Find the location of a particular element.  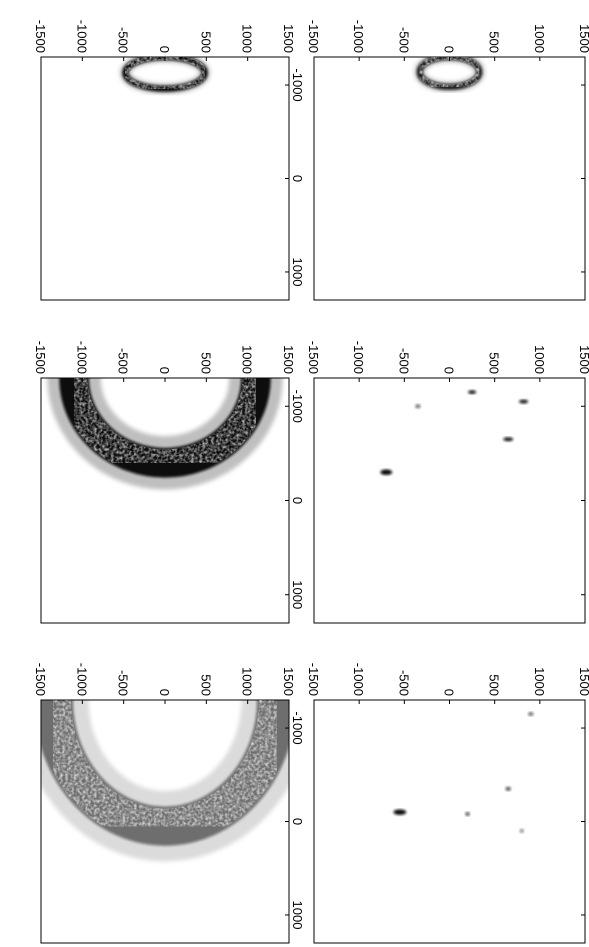

panel-row1-col2: -1500 -1000 -500 0 500 1000 1500 -1000 0 1000 is located at coordinates (169, 160).